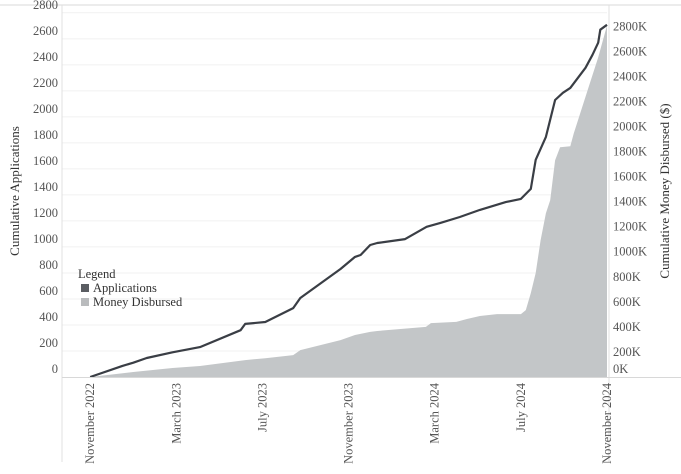  I want to click on y-right-tick-label: 2000K, so click(630, 126).